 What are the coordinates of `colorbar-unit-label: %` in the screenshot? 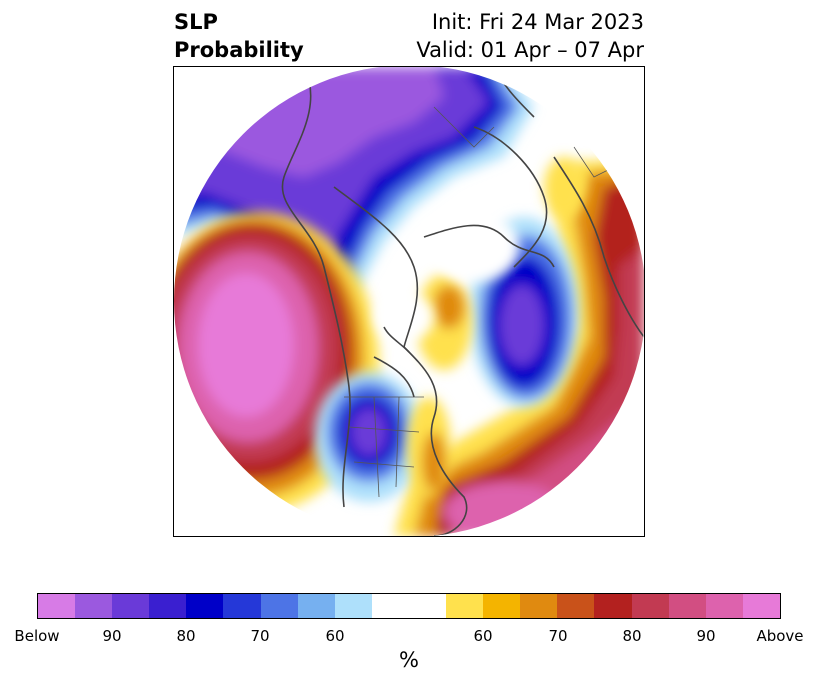 It's located at (409, 660).